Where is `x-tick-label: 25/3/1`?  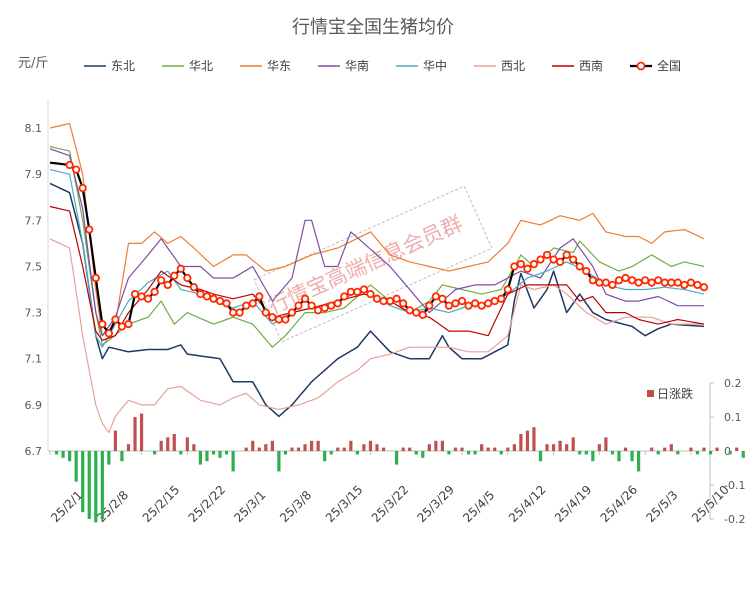
x-tick-label: 25/3/1 is located at coordinates (249, 506).